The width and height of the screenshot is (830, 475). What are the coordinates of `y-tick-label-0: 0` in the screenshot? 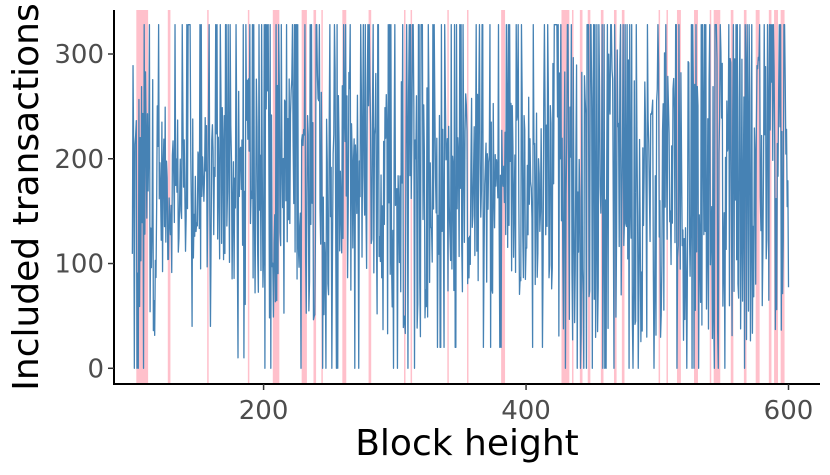 It's located at (95, 369).